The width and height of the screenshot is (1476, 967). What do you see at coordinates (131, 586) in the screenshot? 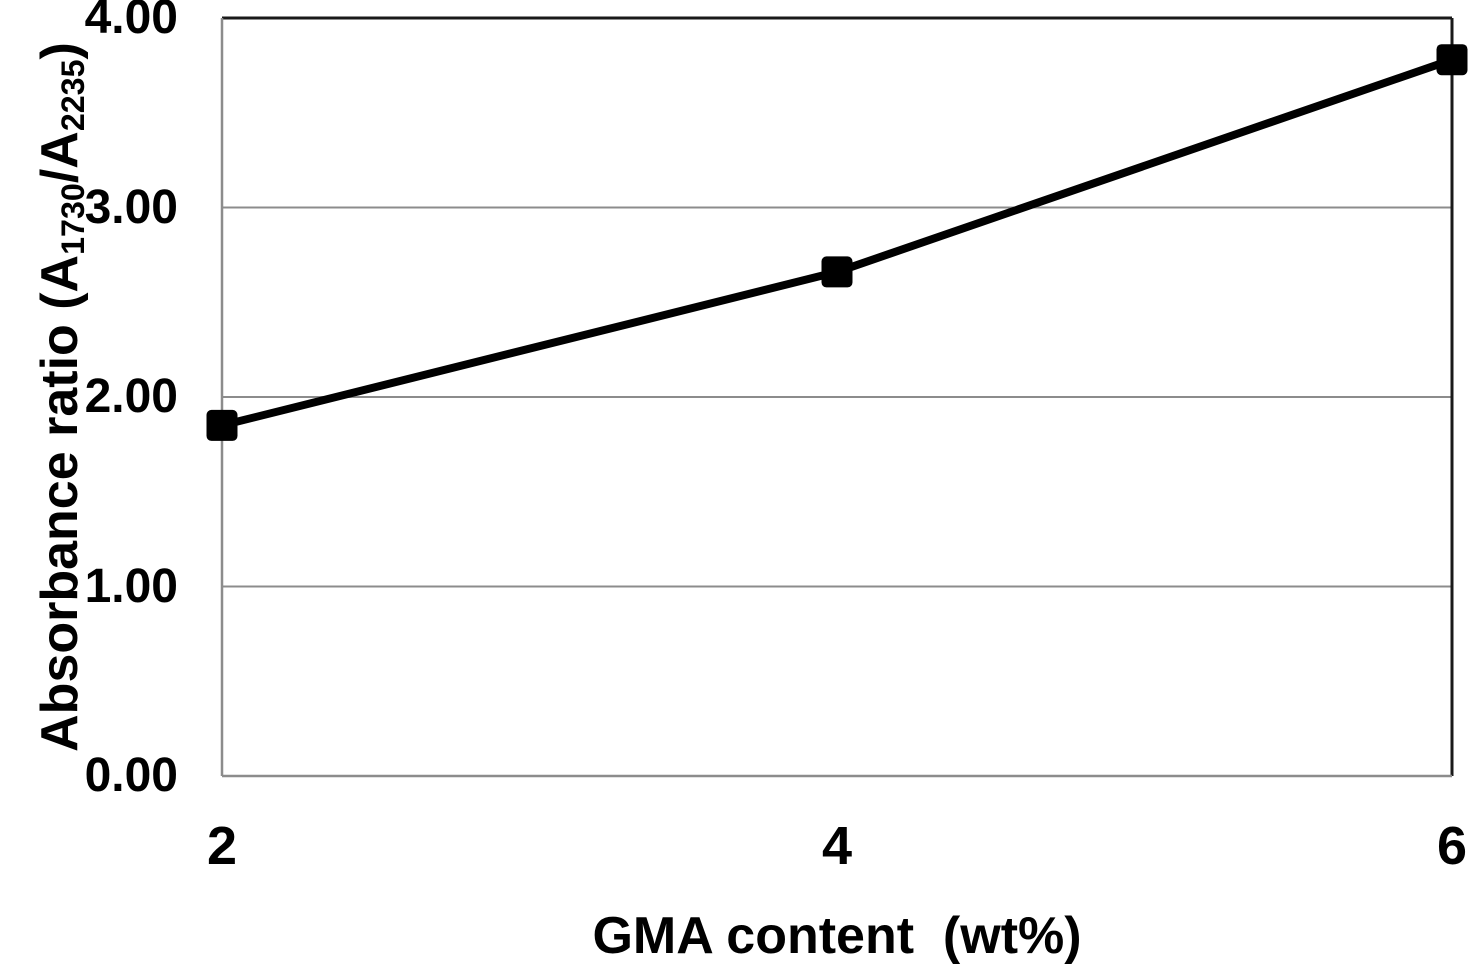
I see `y-tick-label: 1.00` at bounding box center [131, 586].